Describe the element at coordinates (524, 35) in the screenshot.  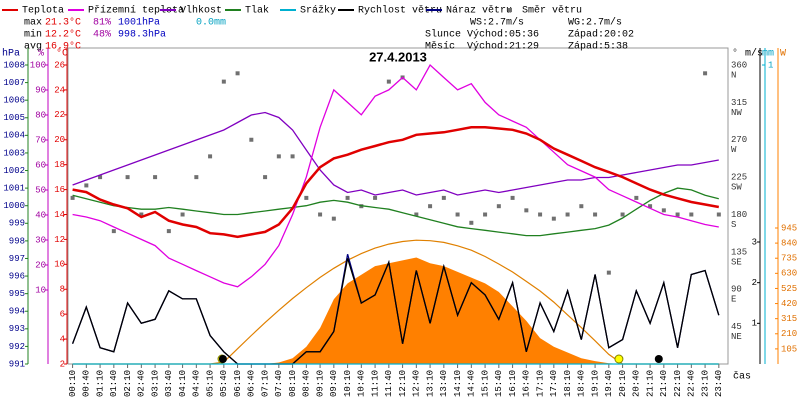
I see `sun-rise: 05:36` at that location.